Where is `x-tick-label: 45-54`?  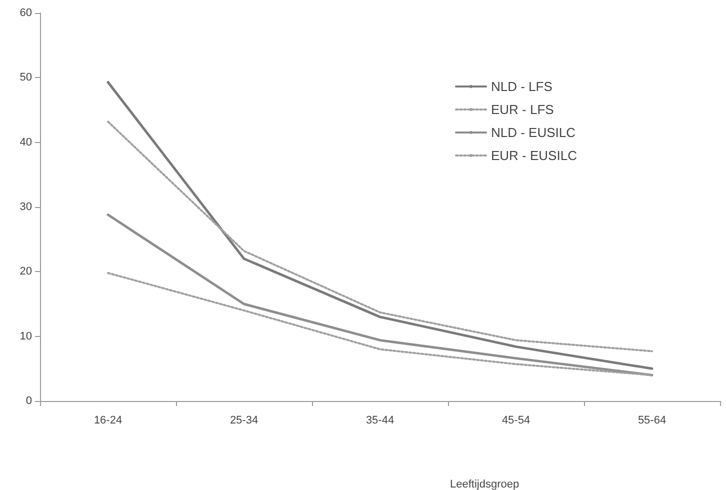 x-tick-label: 45-54 is located at coordinates (516, 420).